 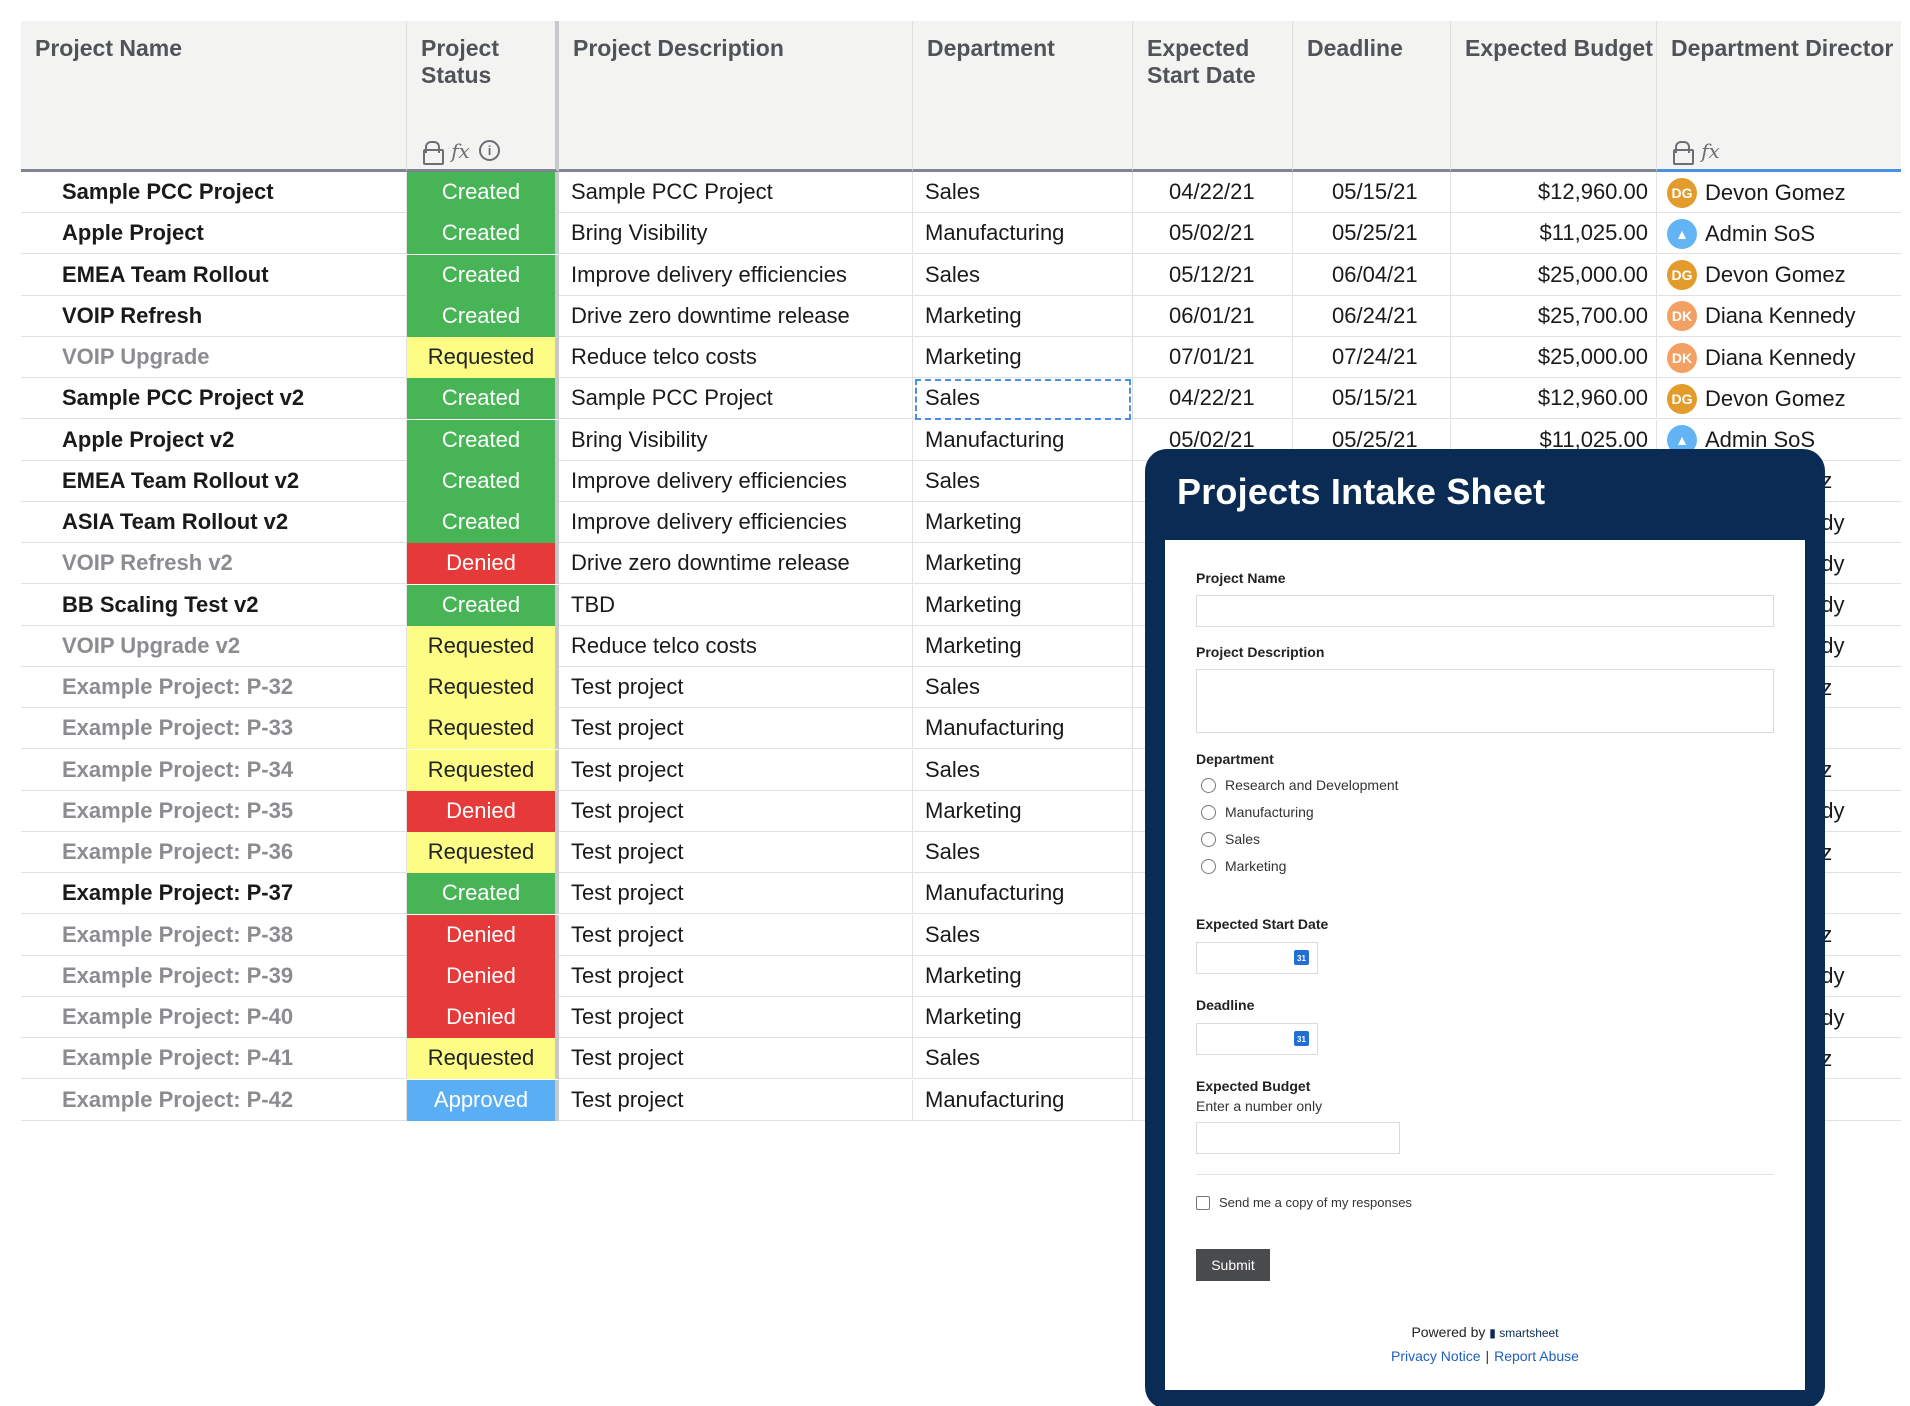 What do you see at coordinates (1230, 839) in the screenshot?
I see `department-option-sales: Sales` at bounding box center [1230, 839].